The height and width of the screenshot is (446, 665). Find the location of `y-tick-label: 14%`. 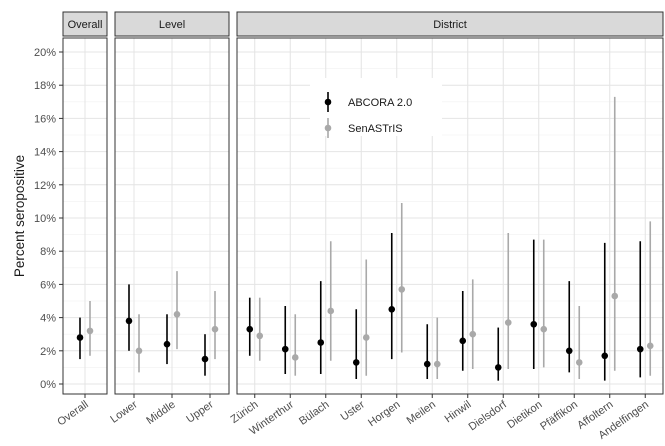

y-tick-label: 14% is located at coordinates (45, 153).